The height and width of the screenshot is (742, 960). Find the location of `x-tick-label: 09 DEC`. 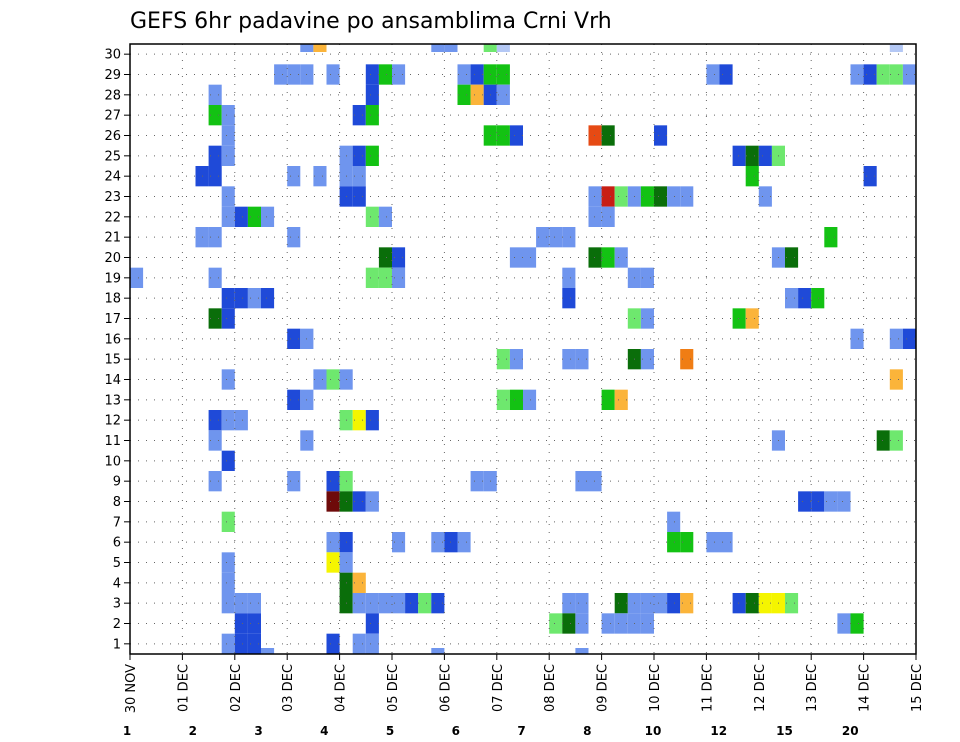

x-tick-label: 09 DEC is located at coordinates (603, 688).